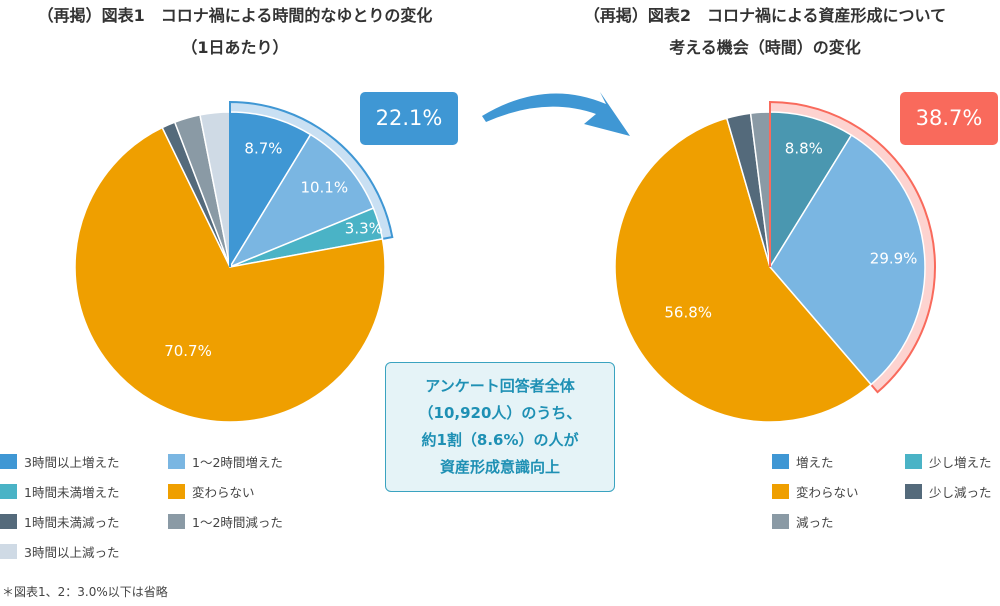 This screenshot has width=1000, height=606. I want to click on chart1-subtitle: （1日あたり）, so click(235, 47).